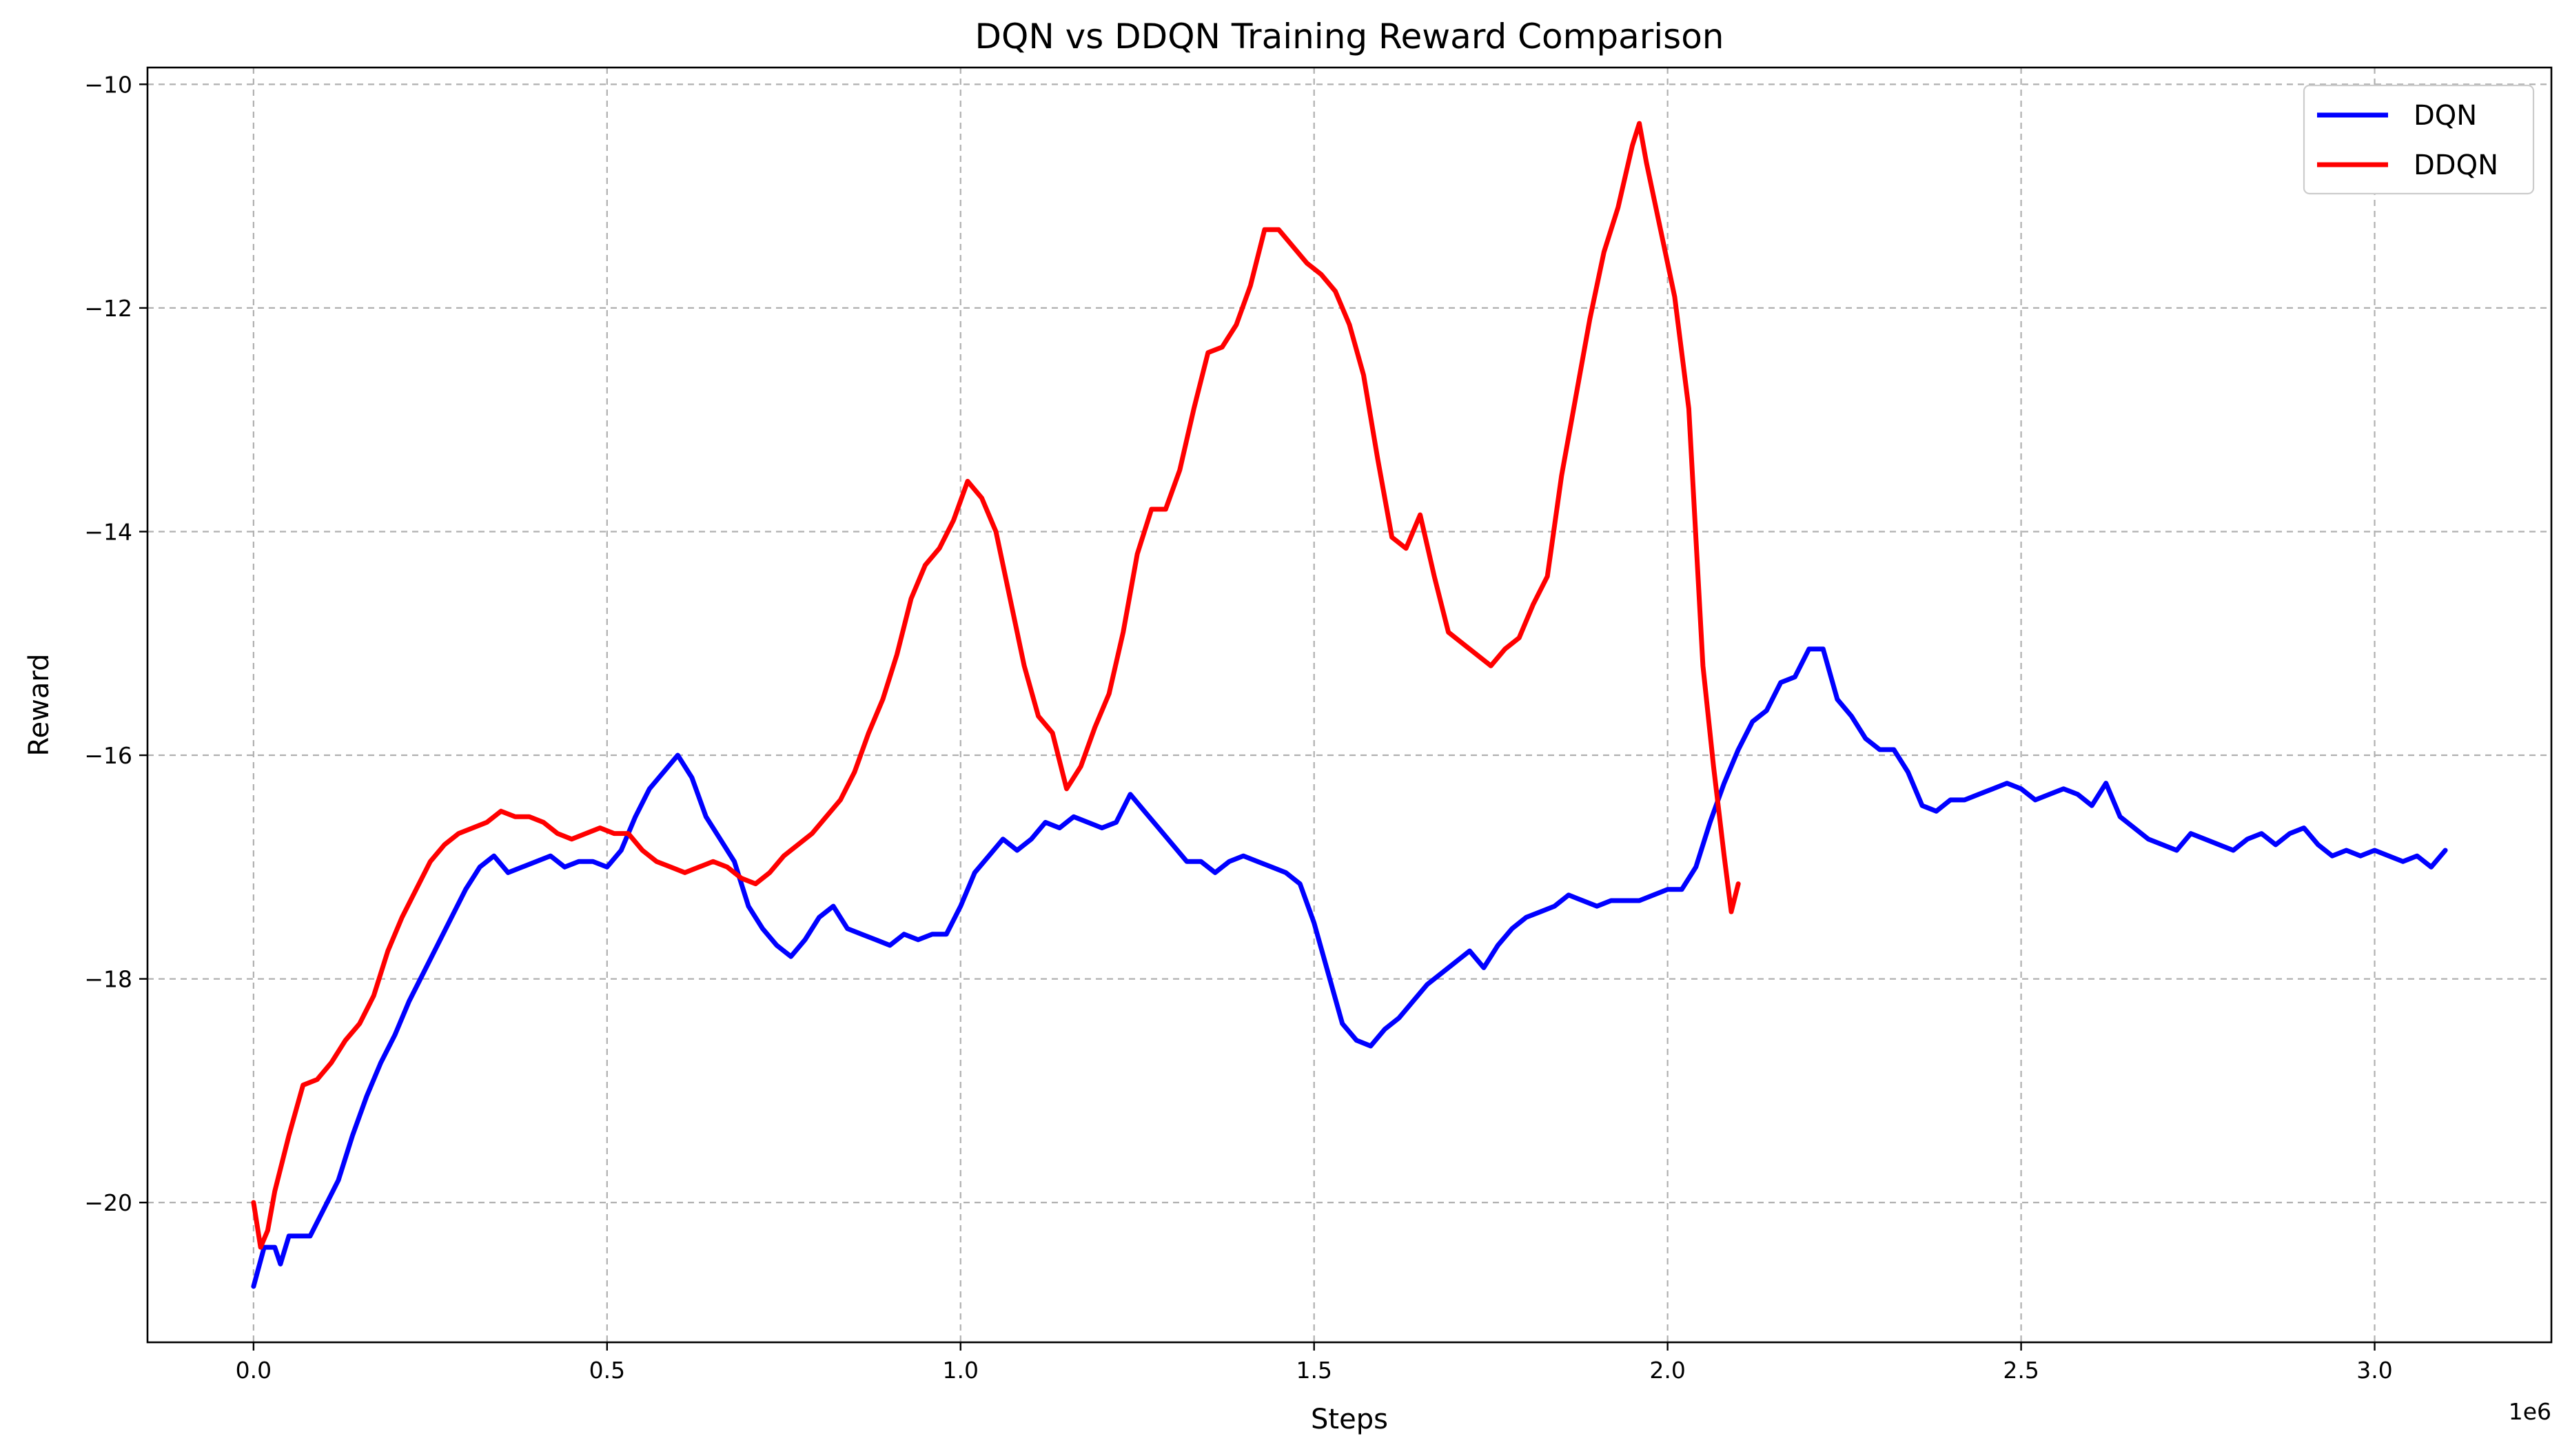 The image size is (2570, 1456). I want to click on legend-label-dqn: DQN, so click(2445, 116).